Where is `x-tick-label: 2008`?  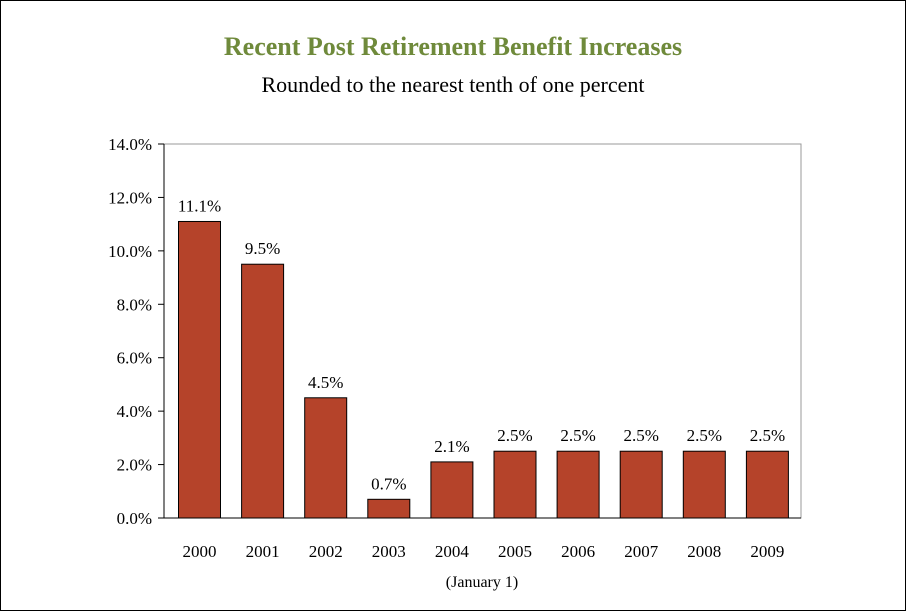 x-tick-label: 2008 is located at coordinates (704, 551).